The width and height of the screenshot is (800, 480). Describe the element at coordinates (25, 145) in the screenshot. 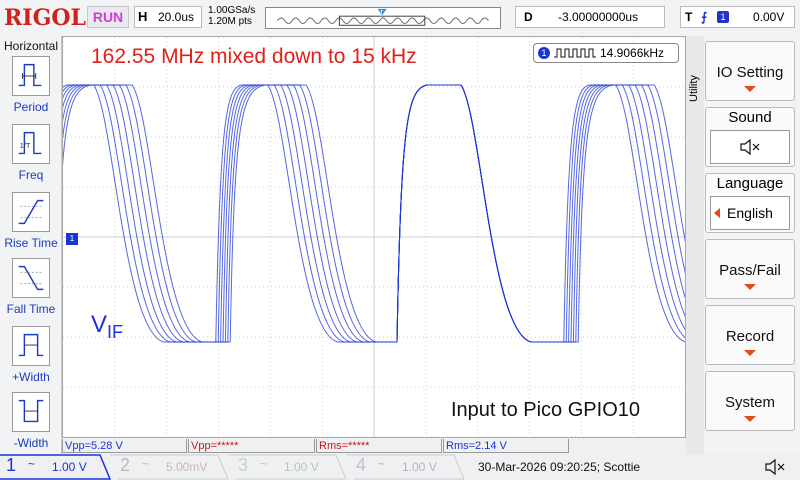

I see `svg-text: 1/T` at that location.